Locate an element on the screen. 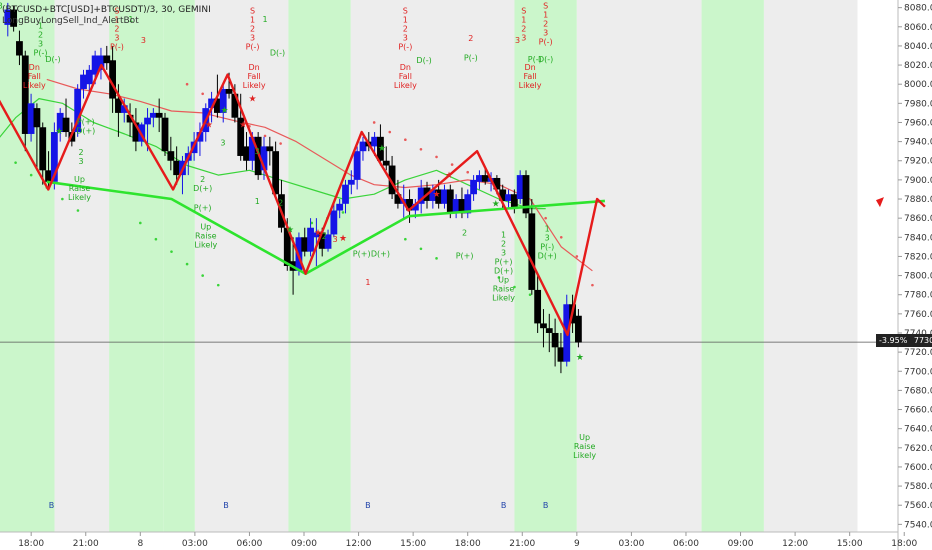 This screenshot has width=932, height=550. signal-annotation: Dn Fall Likely is located at coordinates (34, 76).